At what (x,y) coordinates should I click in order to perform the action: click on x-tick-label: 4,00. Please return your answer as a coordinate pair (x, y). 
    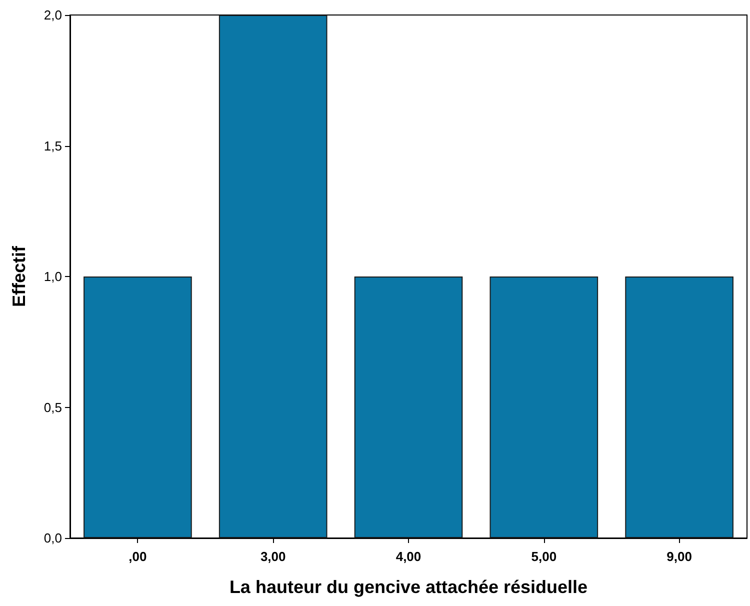
    Looking at the image, I should click on (409, 556).